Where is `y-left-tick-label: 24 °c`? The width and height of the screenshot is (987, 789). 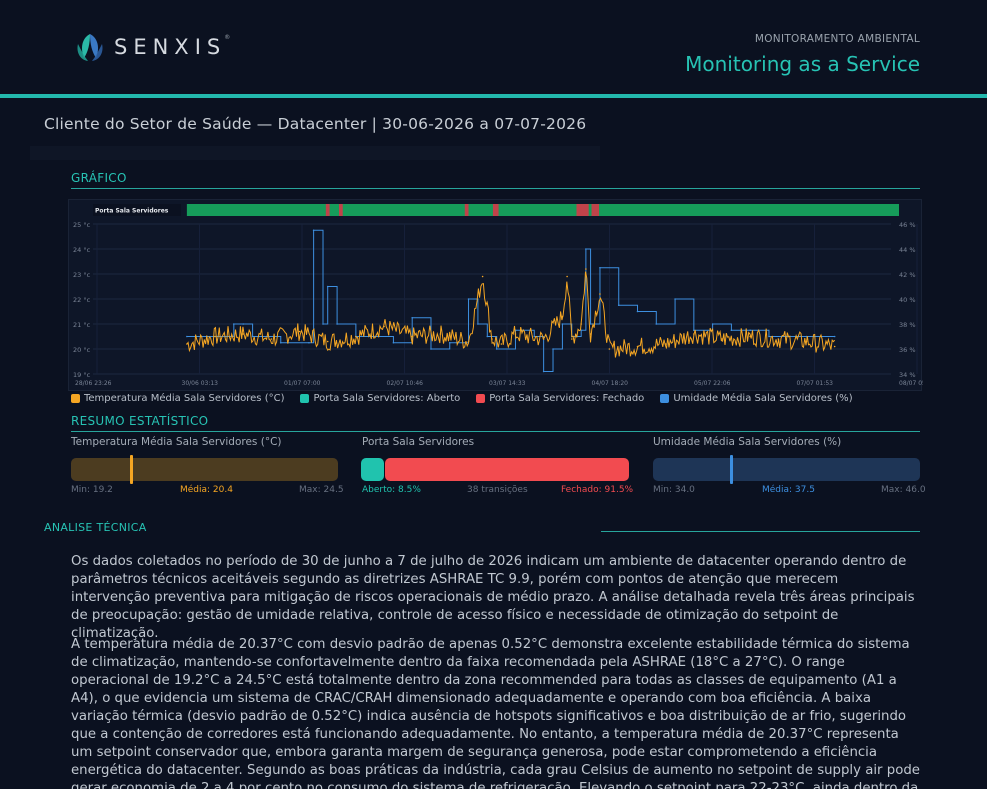 y-left-tick-label: 24 °c is located at coordinates (82, 250).